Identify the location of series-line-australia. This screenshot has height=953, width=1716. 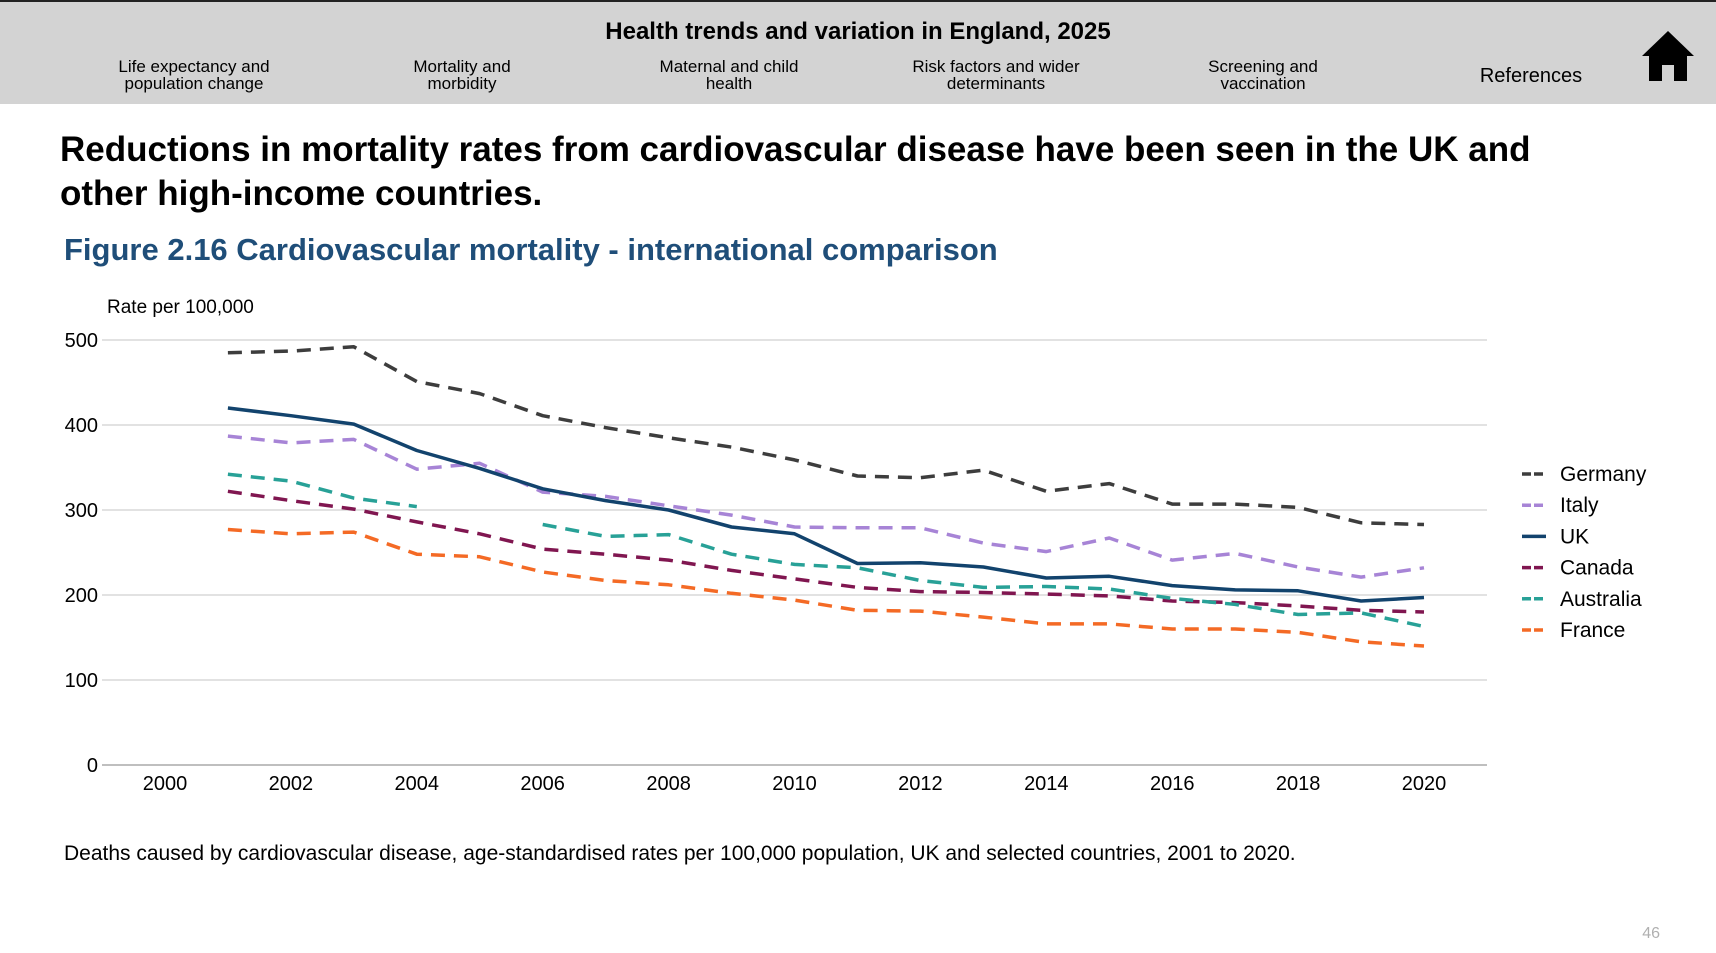
(826, 550).